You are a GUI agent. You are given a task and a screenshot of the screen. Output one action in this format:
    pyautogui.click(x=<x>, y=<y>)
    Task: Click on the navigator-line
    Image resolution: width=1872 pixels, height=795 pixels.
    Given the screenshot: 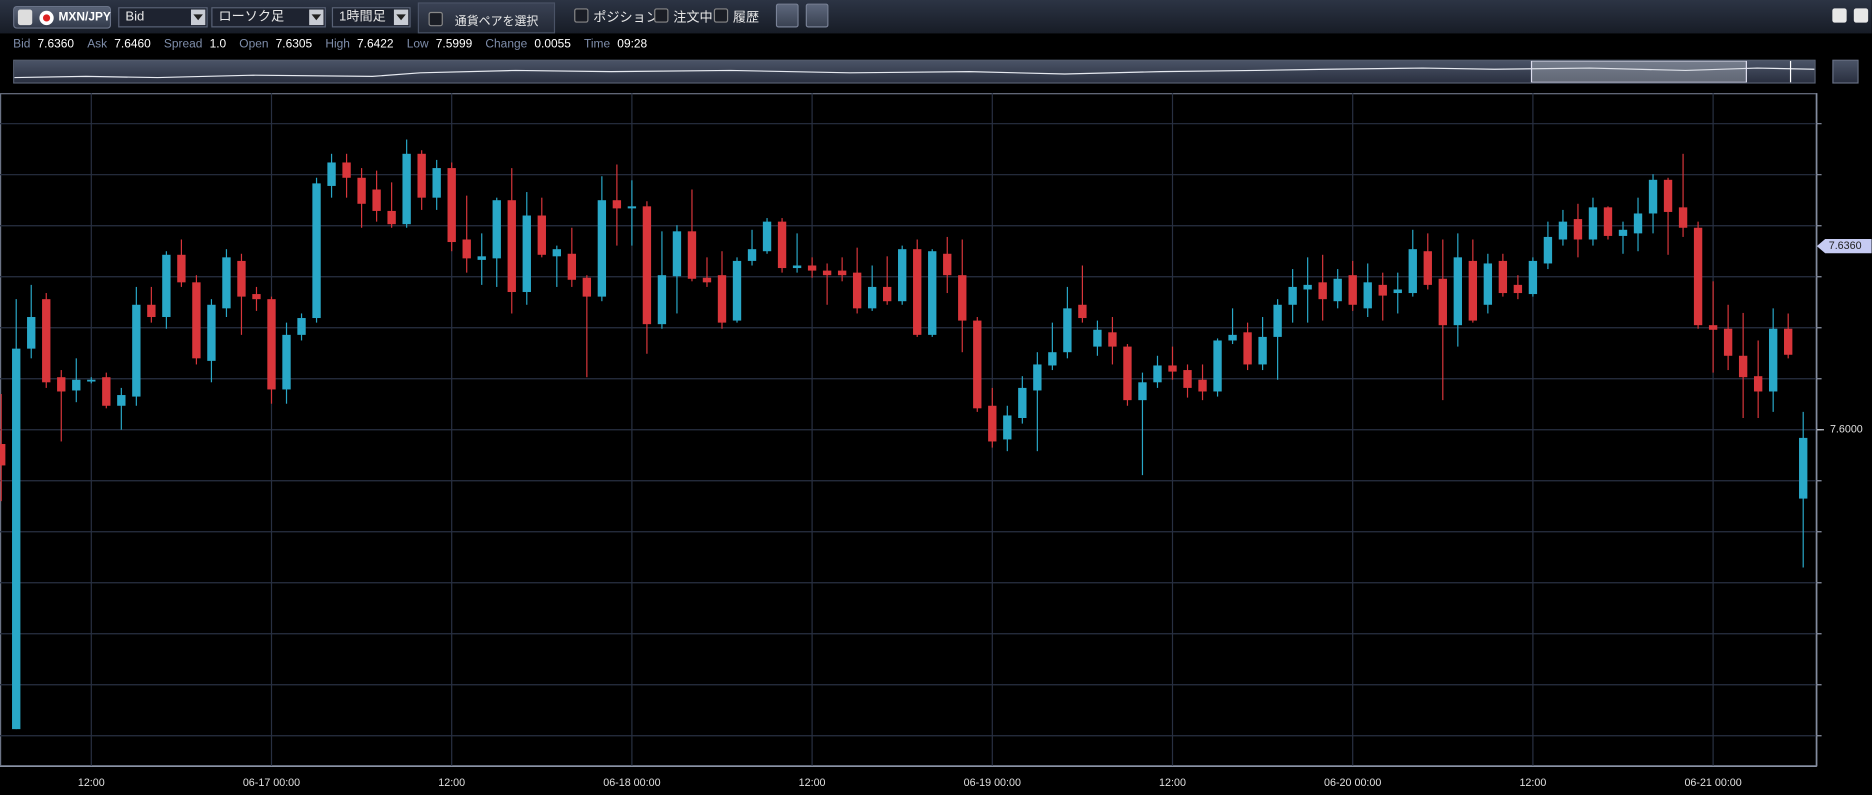 What is the action you would take?
    pyautogui.click(x=914, y=71)
    